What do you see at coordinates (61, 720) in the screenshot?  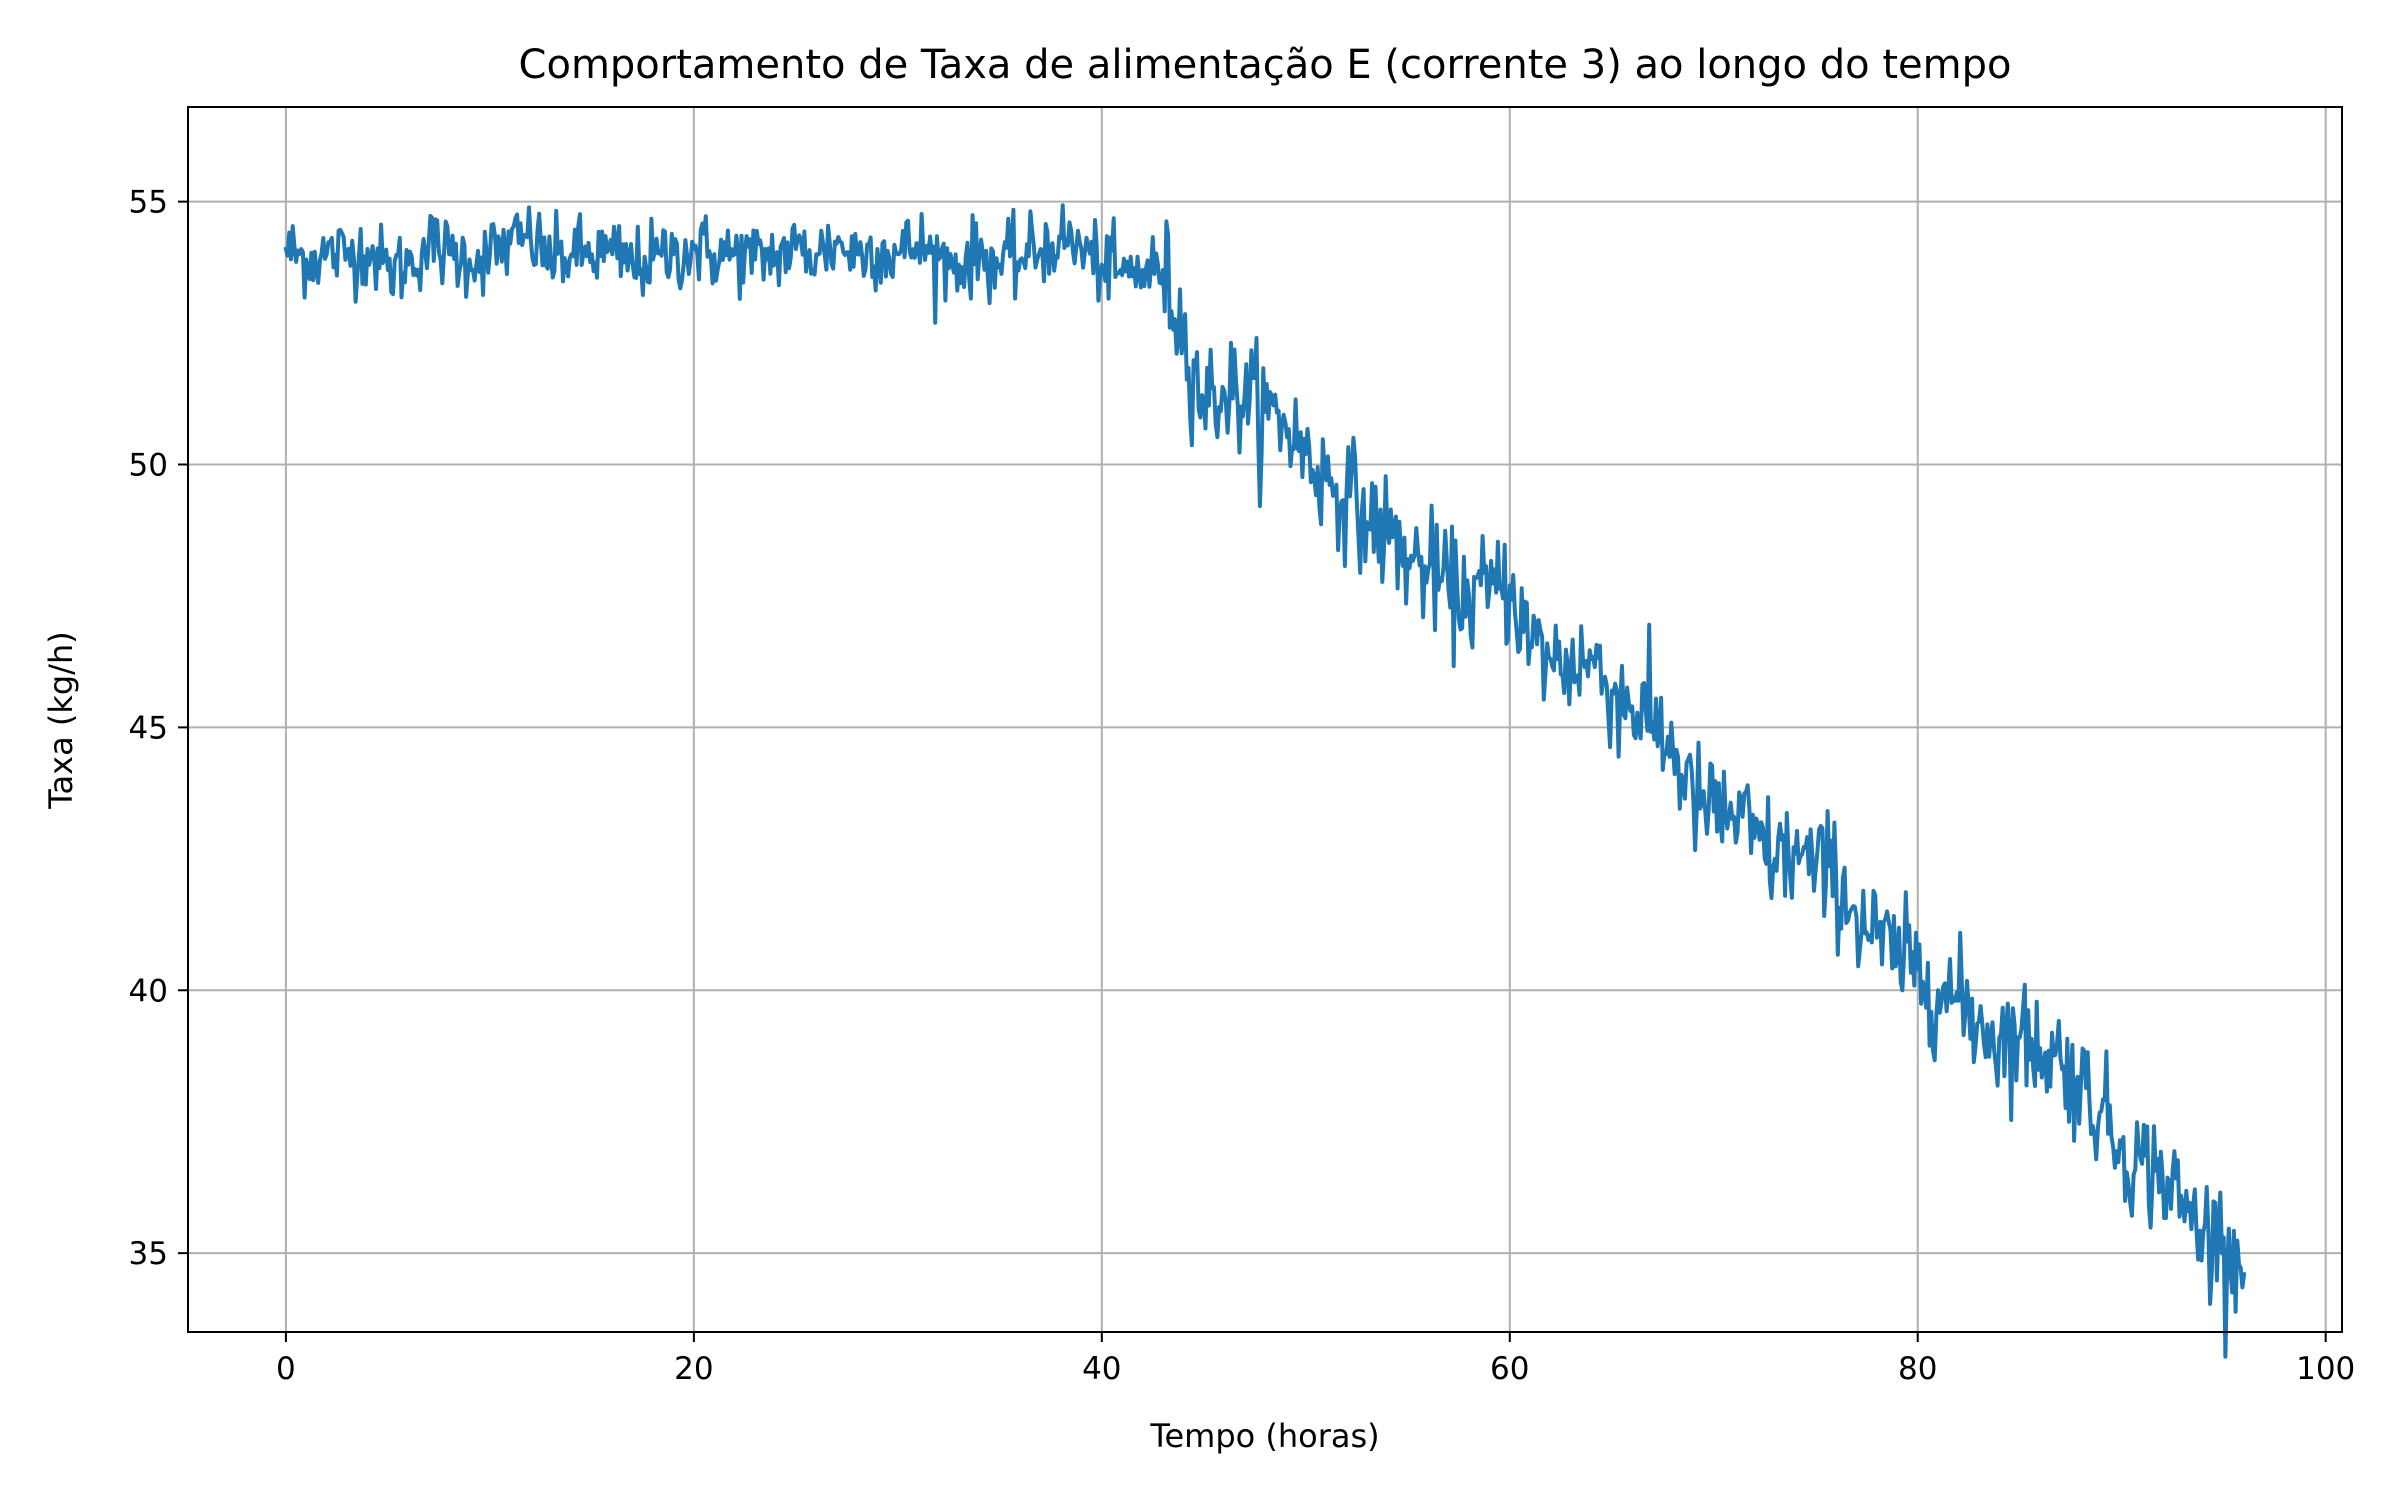 I see `y-axis-title: Taxa (kg/h)` at bounding box center [61, 720].